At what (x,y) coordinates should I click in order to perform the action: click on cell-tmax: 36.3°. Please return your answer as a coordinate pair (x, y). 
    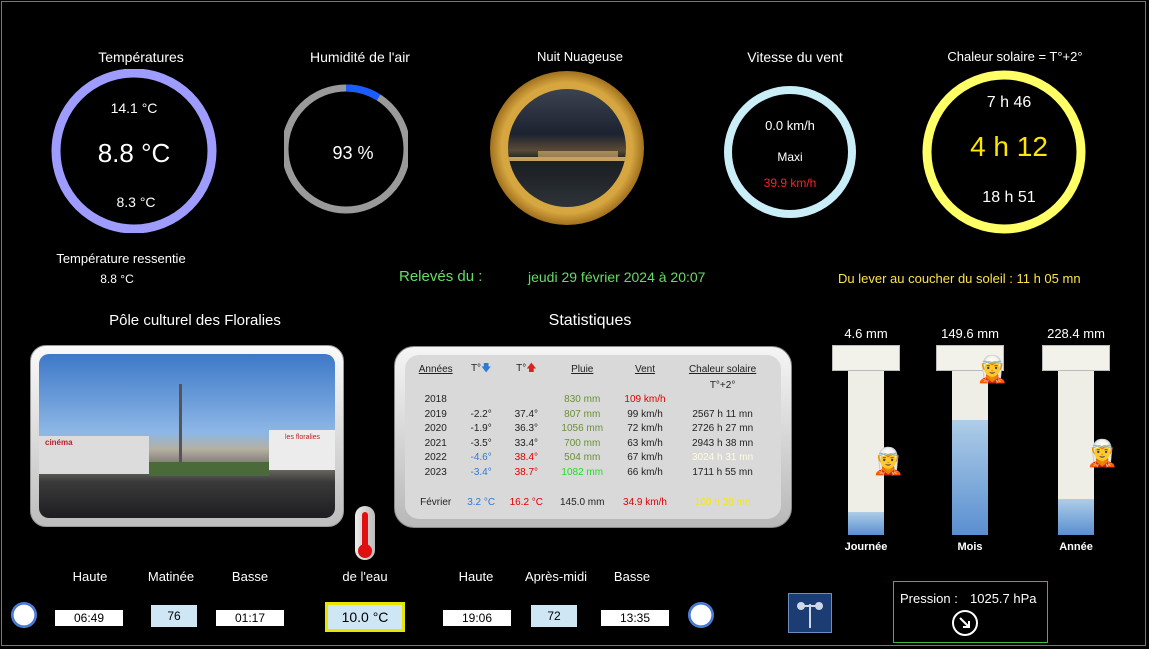
    Looking at the image, I should click on (526, 429).